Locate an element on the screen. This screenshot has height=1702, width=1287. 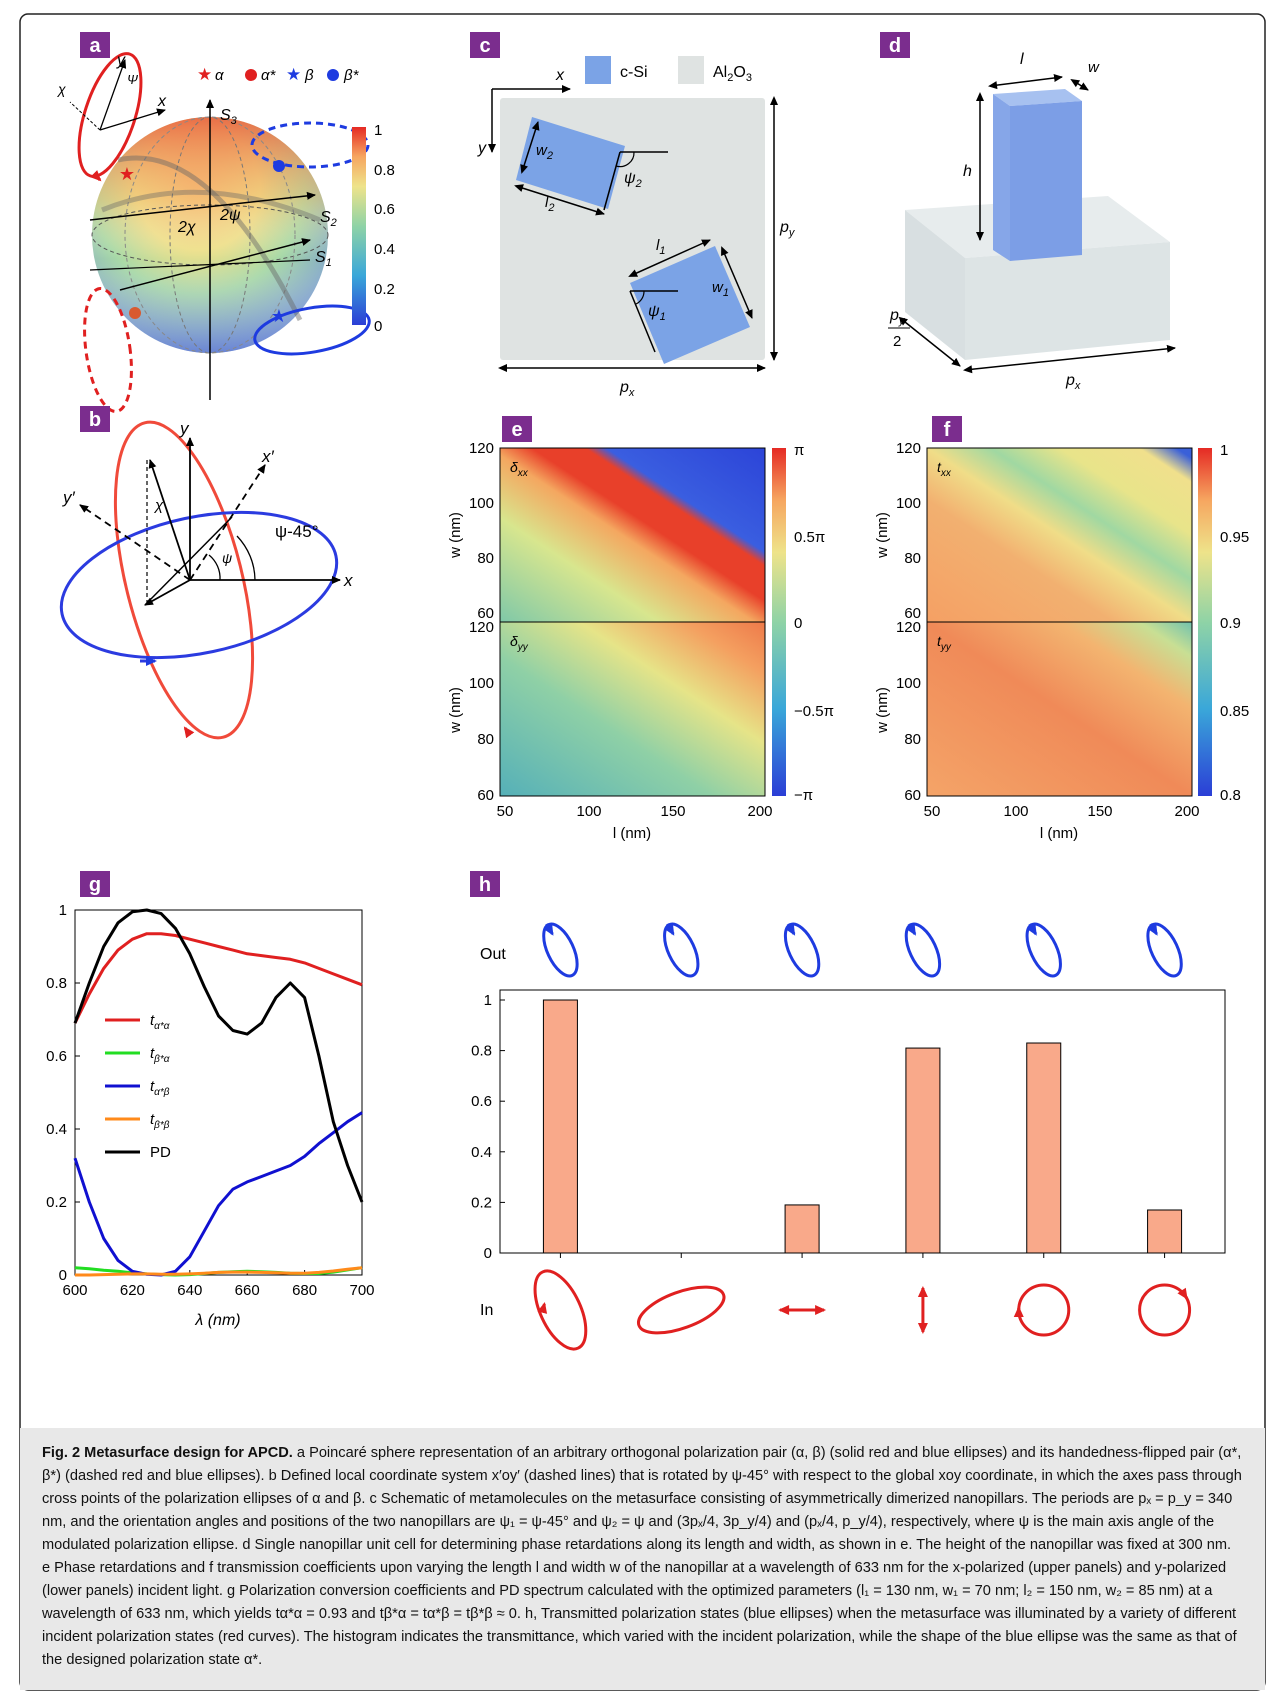
colorbar-a-ticks: 1 0.8 0.6 0.4 0.2 0 is located at coordinates (384, 228).